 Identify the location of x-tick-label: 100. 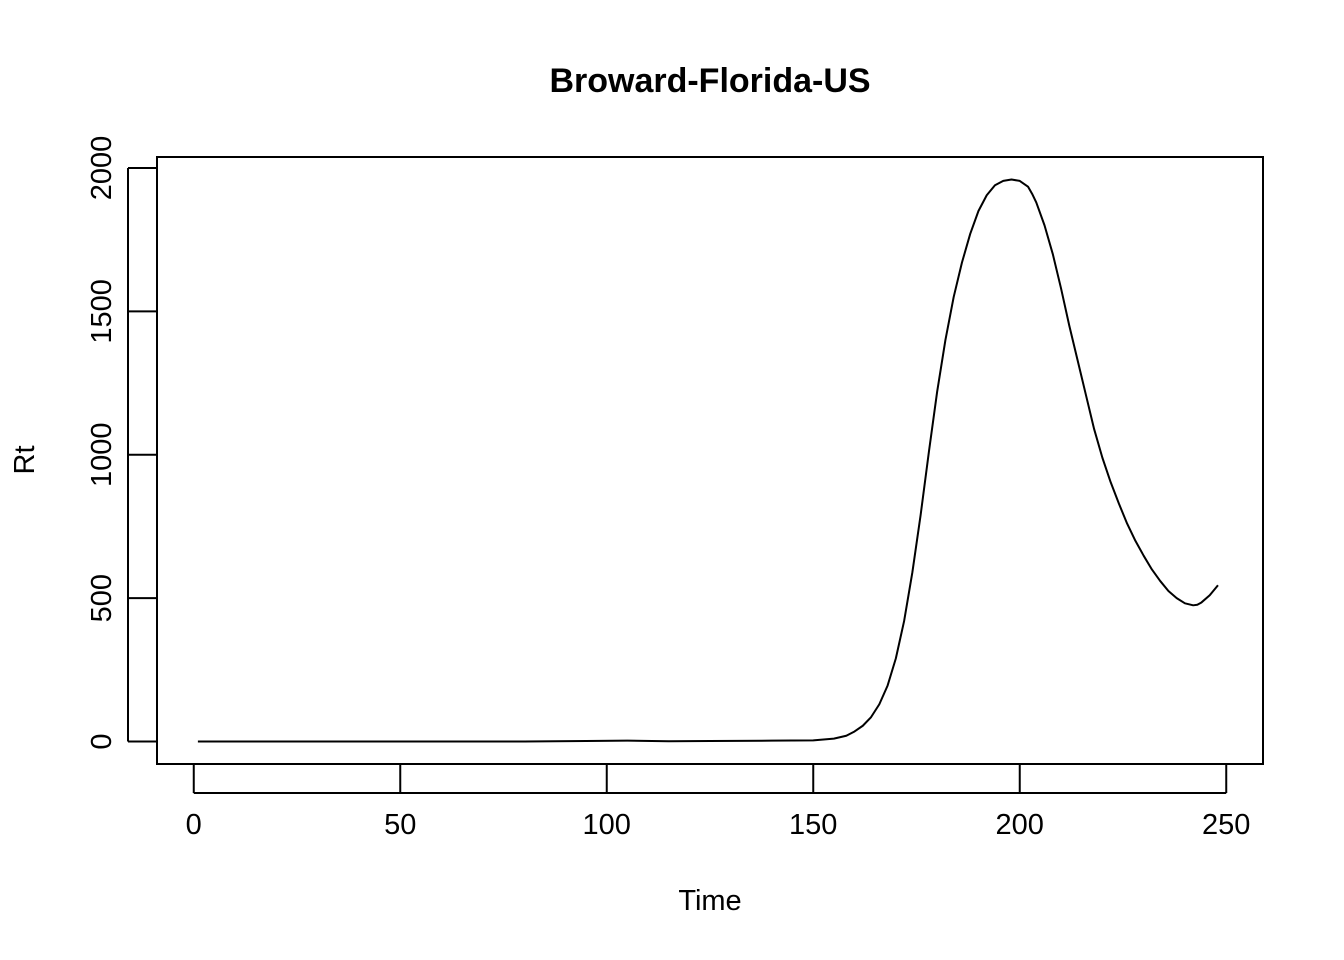
(607, 825).